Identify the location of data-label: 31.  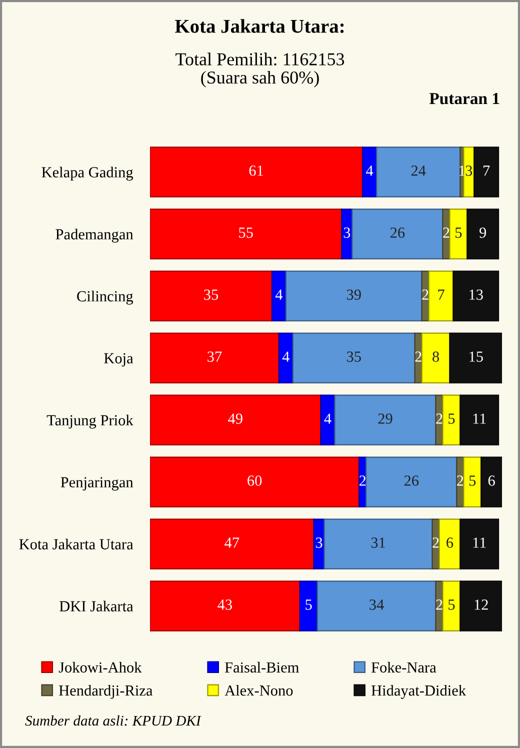
(378, 543).